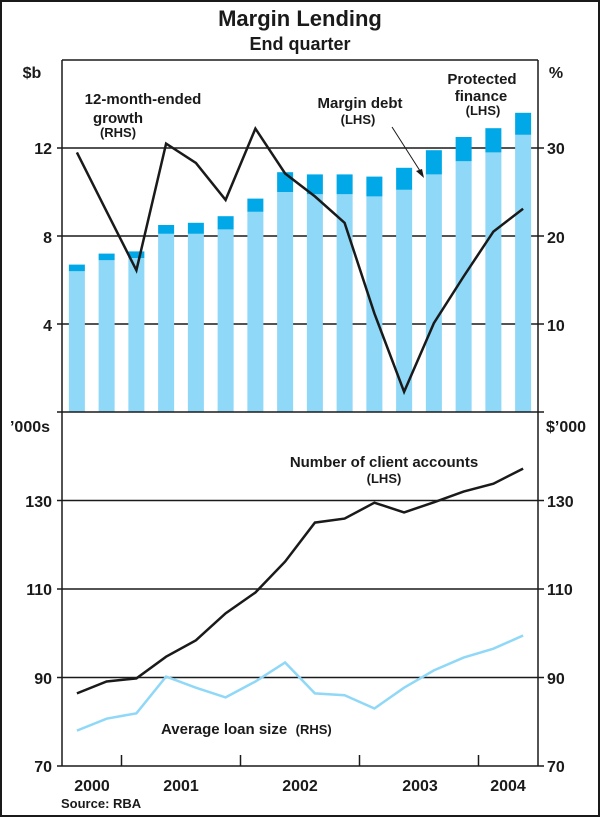 This screenshot has height=817, width=600. What do you see at coordinates (43, 679) in the screenshot?
I see `bottom-left-tick-90: 90` at bounding box center [43, 679].